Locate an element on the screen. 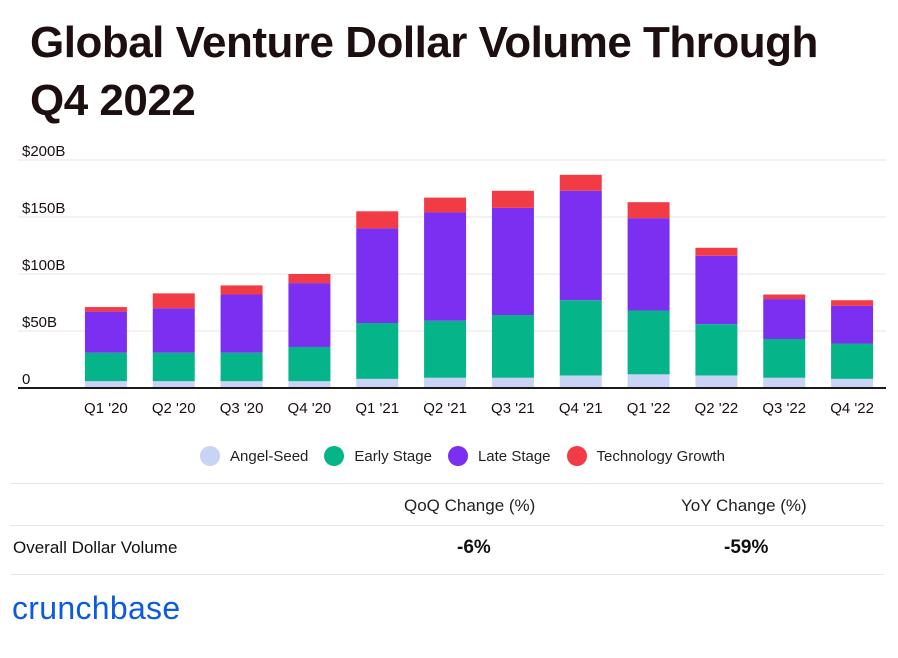  table-row-label: Overall Dollar Volume is located at coordinates (95, 547).